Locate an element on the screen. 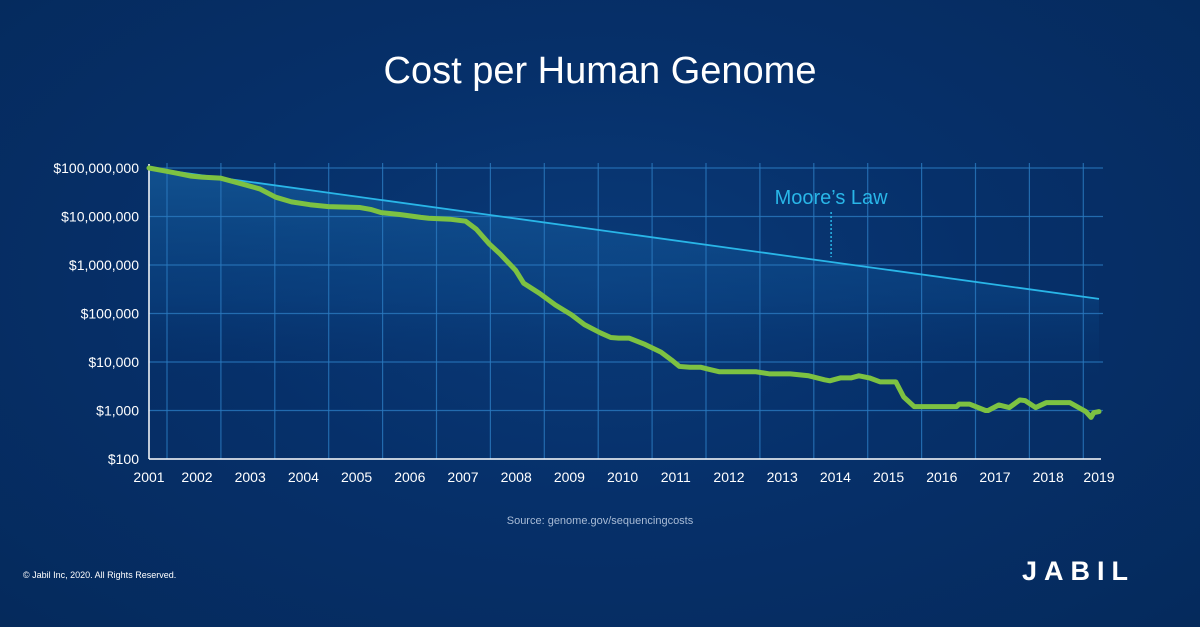 This screenshot has width=1200, height=627. y-tick-label: $10,000,000 is located at coordinates (100, 217).